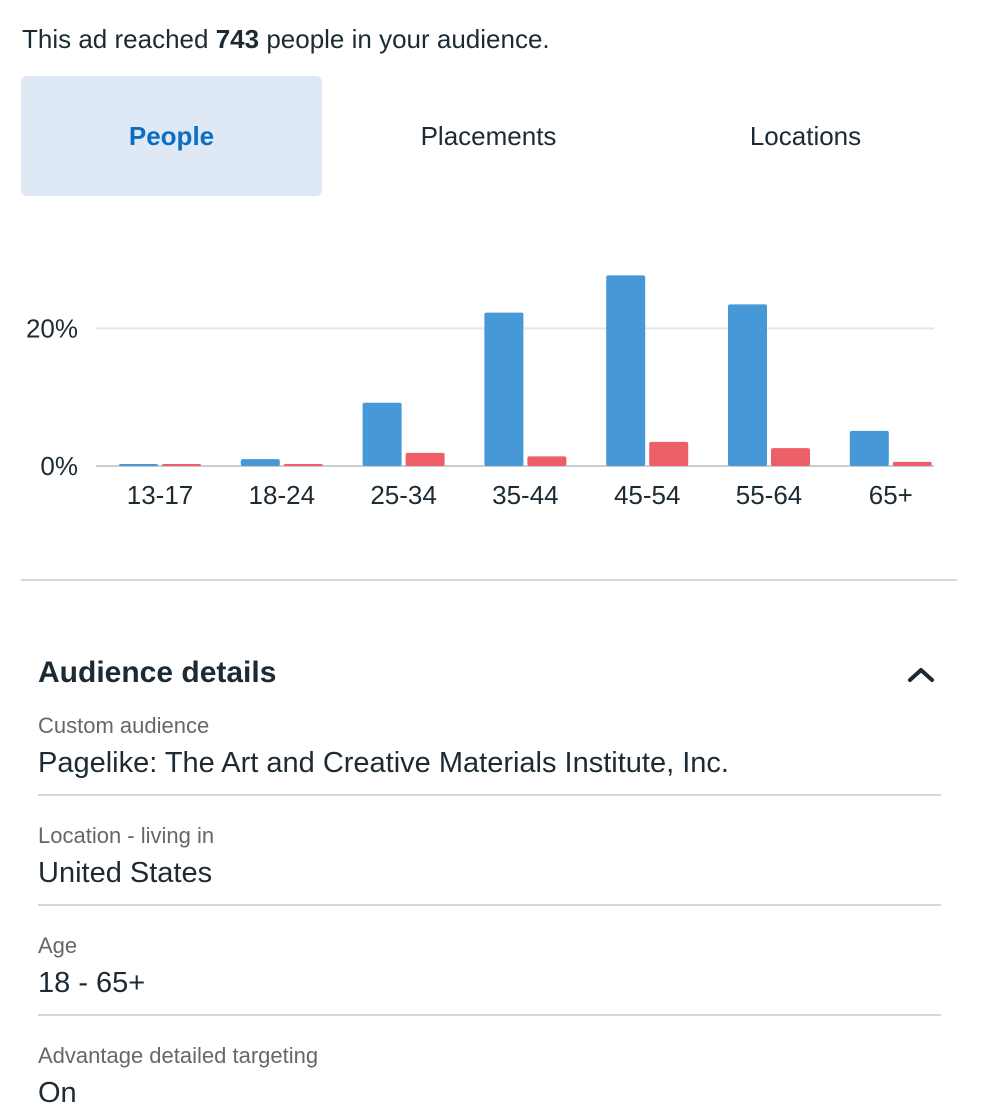 The image size is (984, 1112). I want to click on section-divider, so click(489, 580).